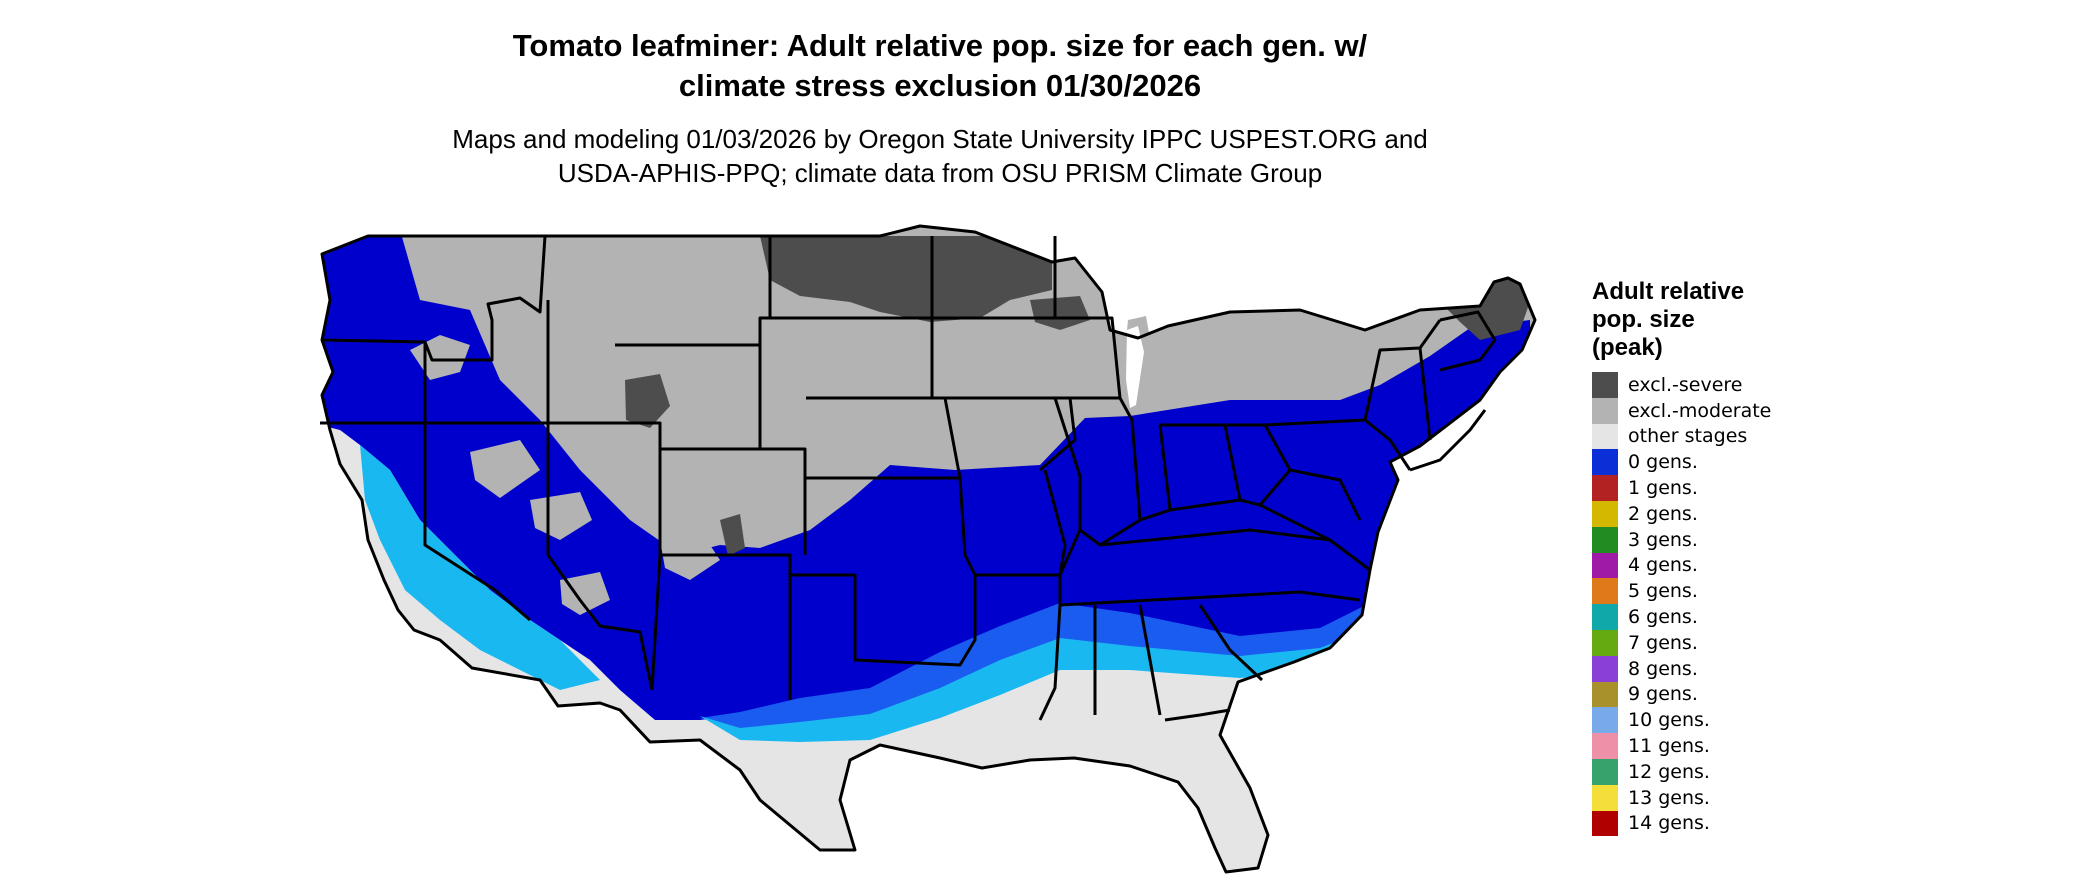 This screenshot has height=892, width=2100. I want to click on legend-label: 11 gens., so click(1669, 746).